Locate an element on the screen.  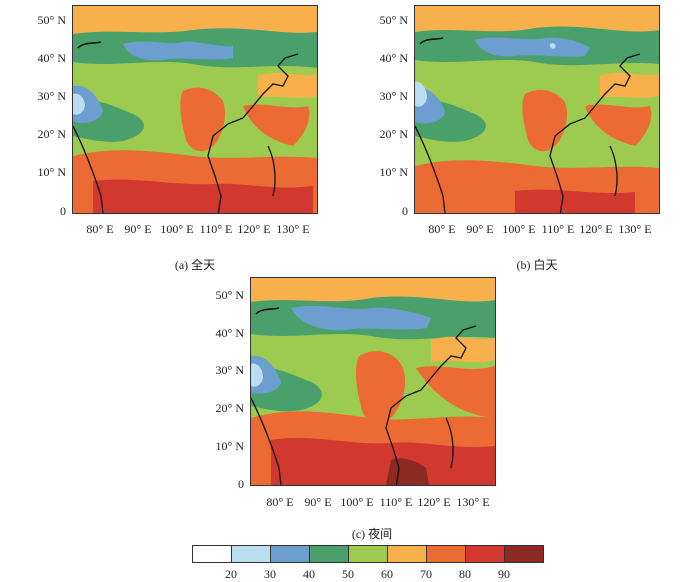
map-b is located at coordinates (537, 109).